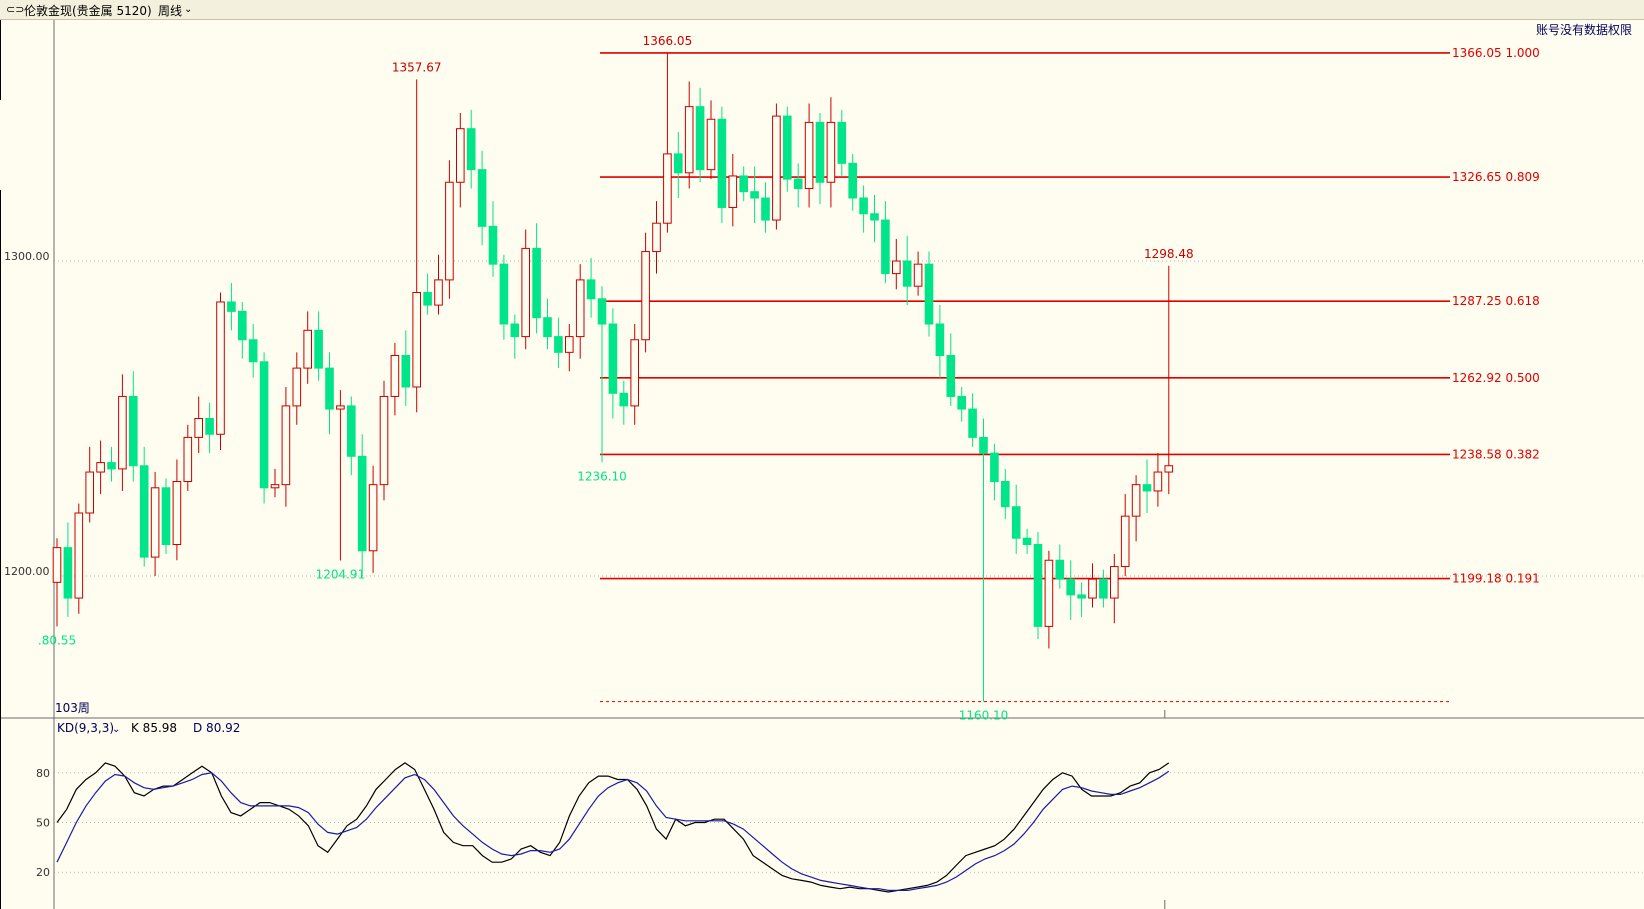 This screenshot has height=909, width=1644. I want to click on kd-indicator: 80 50 20, so click(840, 827).